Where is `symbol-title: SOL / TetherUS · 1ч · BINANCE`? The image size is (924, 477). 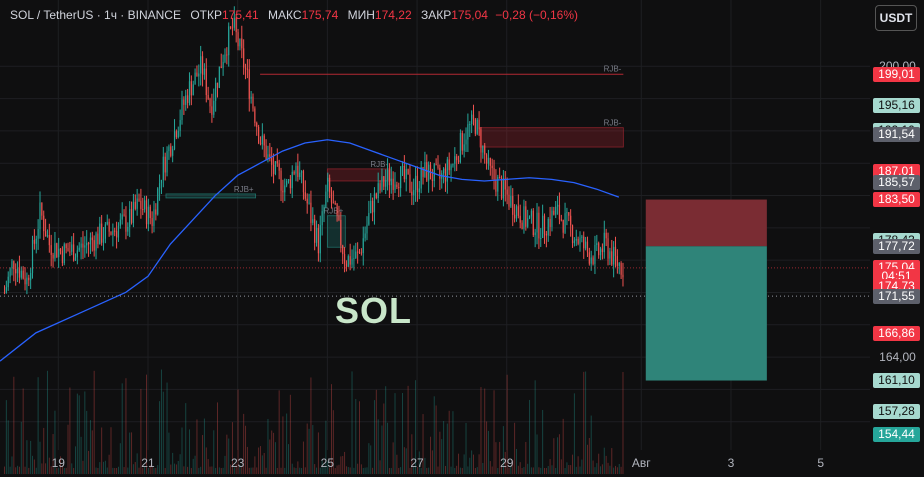 symbol-title: SOL / TetherUS · 1ч · BINANCE is located at coordinates (95, 15).